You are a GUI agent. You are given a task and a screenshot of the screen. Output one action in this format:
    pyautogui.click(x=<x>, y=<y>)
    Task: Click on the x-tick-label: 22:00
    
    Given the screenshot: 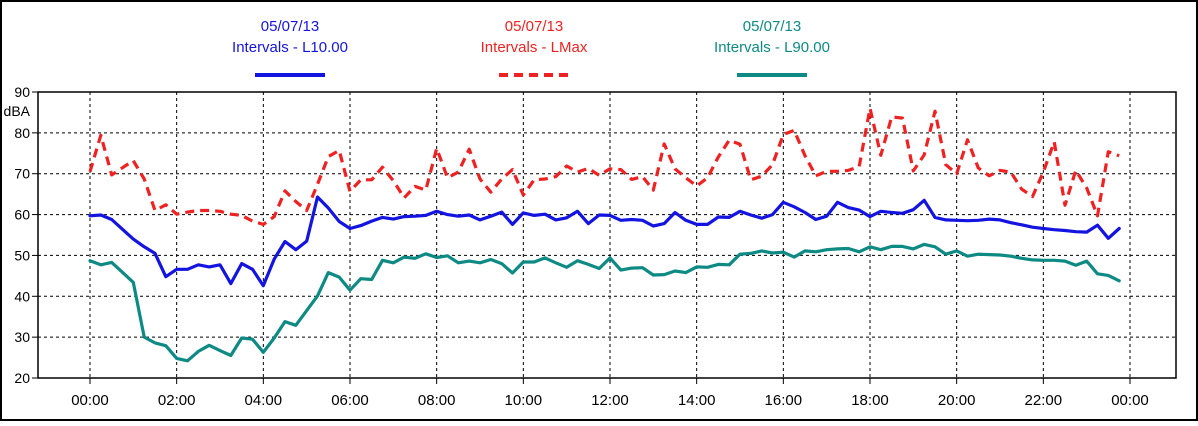 What is the action you would take?
    pyautogui.click(x=1044, y=400)
    